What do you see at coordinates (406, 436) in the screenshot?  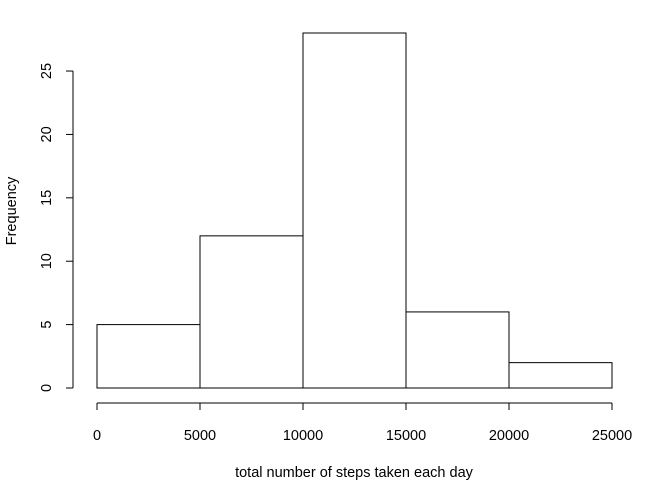 I see `x-tick-label: 15000` at bounding box center [406, 436].